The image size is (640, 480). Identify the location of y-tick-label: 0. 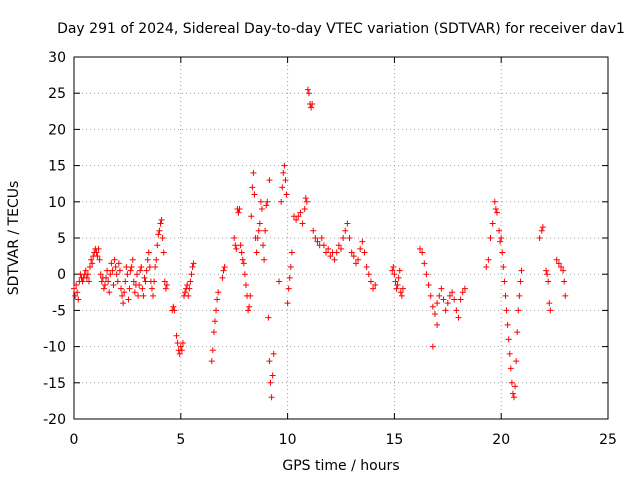
(61, 275).